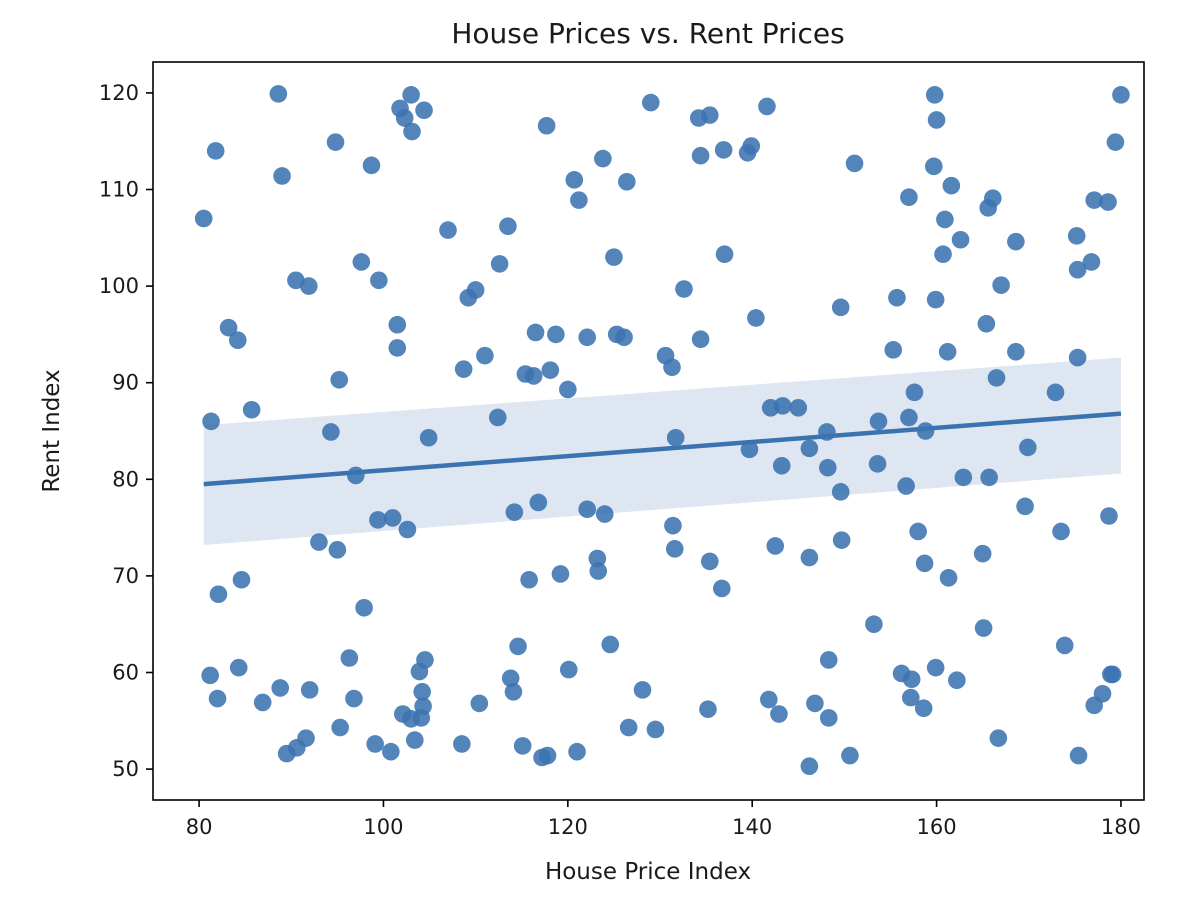 This screenshot has width=1180, height=916. What do you see at coordinates (199, 827) in the screenshot?
I see `x-tick-label: 80` at bounding box center [199, 827].